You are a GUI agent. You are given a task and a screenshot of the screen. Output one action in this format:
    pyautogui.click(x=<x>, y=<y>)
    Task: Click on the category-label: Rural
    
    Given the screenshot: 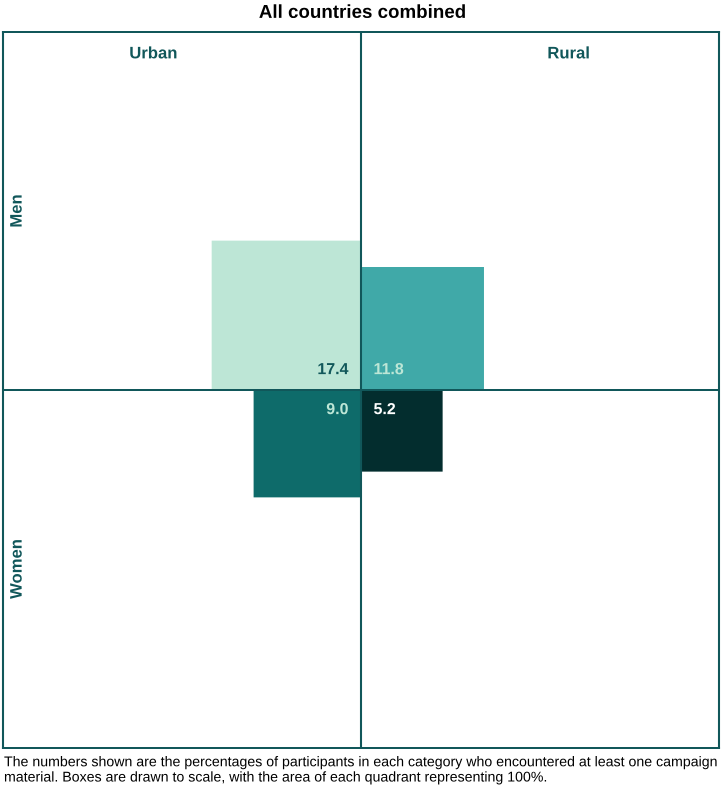 What is the action you would take?
    pyautogui.click(x=568, y=52)
    